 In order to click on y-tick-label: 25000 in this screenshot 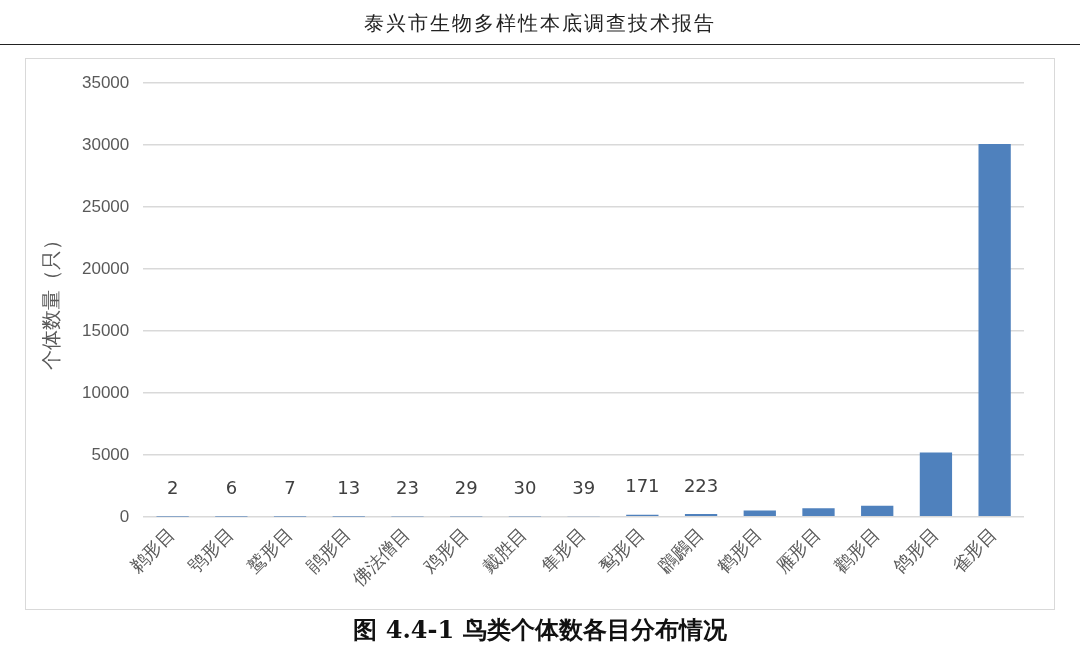, I will do `click(105, 206)`.